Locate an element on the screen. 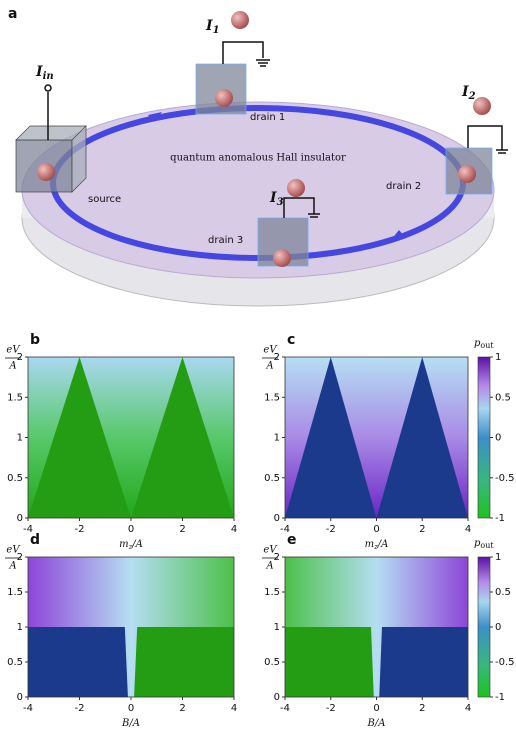 This screenshot has width=516, height=729. drain-label: drain 2 is located at coordinates (403, 186).